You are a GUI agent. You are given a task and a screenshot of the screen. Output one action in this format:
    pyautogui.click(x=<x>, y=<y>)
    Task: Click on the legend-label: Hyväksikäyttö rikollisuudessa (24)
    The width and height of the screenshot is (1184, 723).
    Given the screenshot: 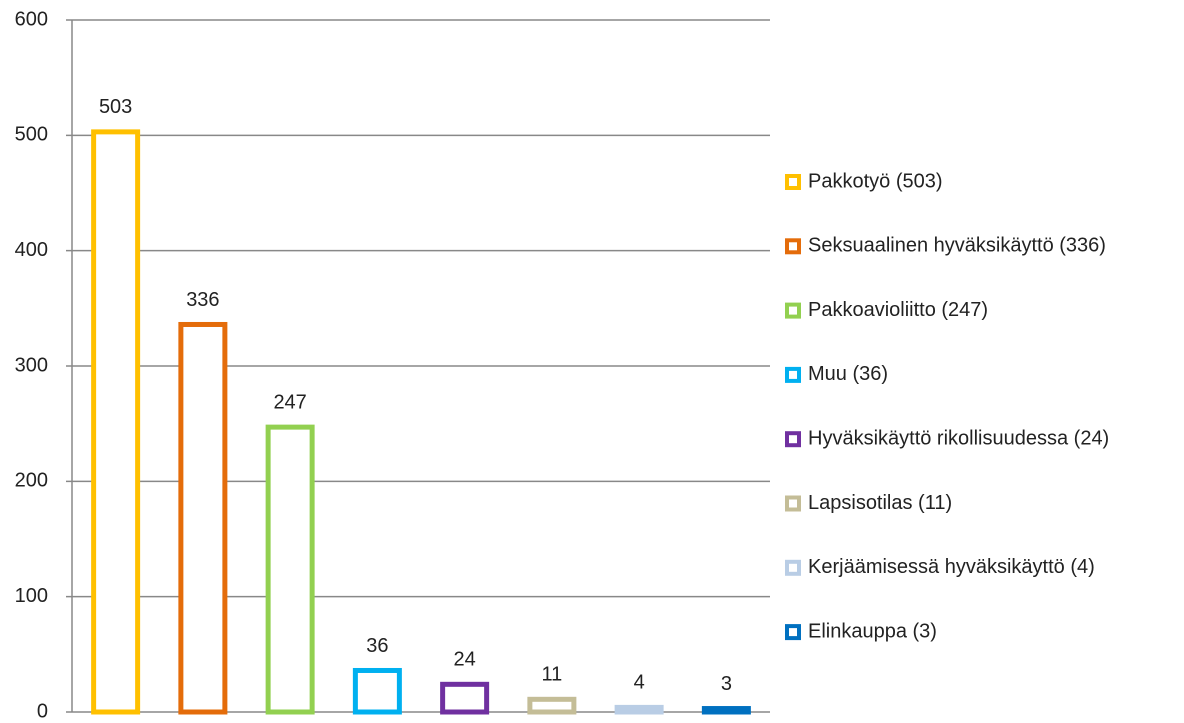 What is the action you would take?
    pyautogui.click(x=958, y=438)
    